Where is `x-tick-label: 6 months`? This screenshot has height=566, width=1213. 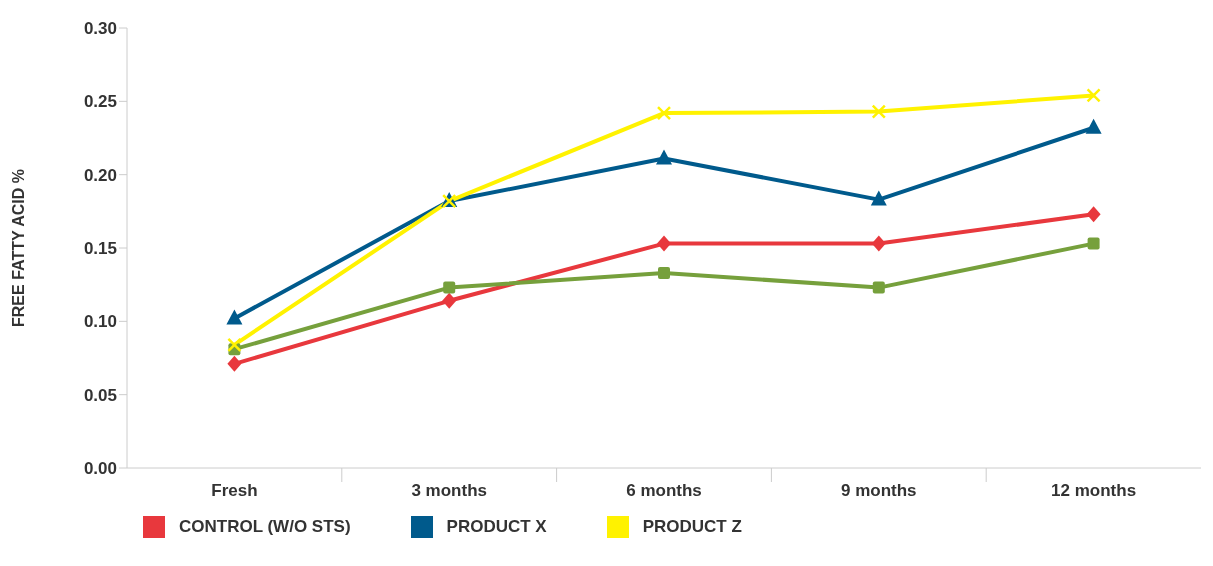
x-tick-label: 6 months is located at coordinates (664, 490).